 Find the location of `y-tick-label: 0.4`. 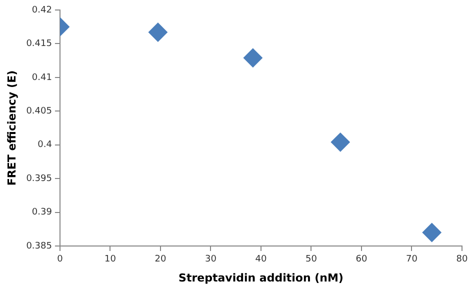

y-tick-label: 0.4 is located at coordinates (45, 145).